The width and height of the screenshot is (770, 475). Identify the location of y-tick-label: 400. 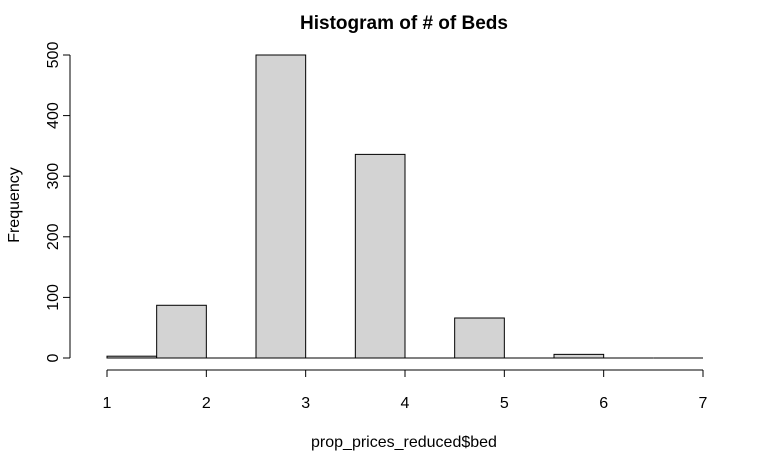
(53, 115).